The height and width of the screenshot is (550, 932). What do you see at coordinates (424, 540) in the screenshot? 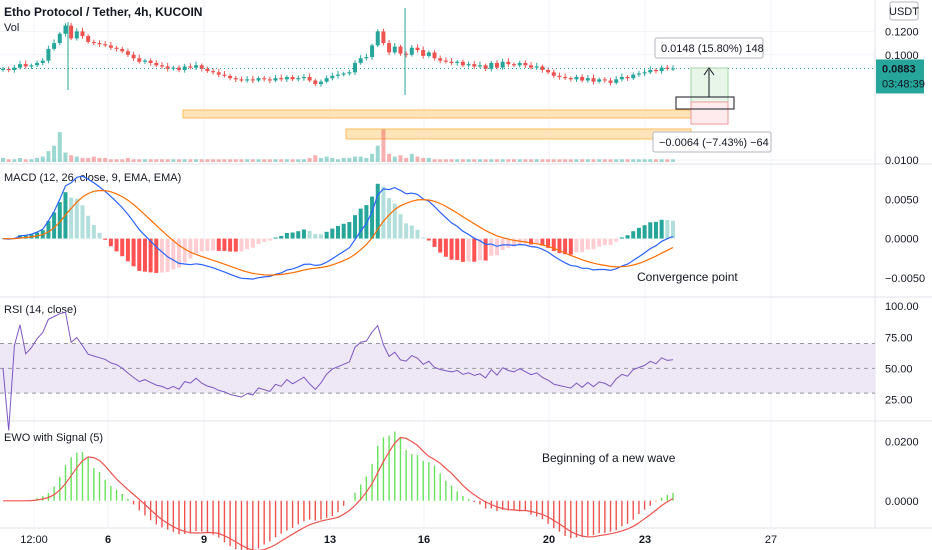
I see `time-tick-label: 16` at bounding box center [424, 540].